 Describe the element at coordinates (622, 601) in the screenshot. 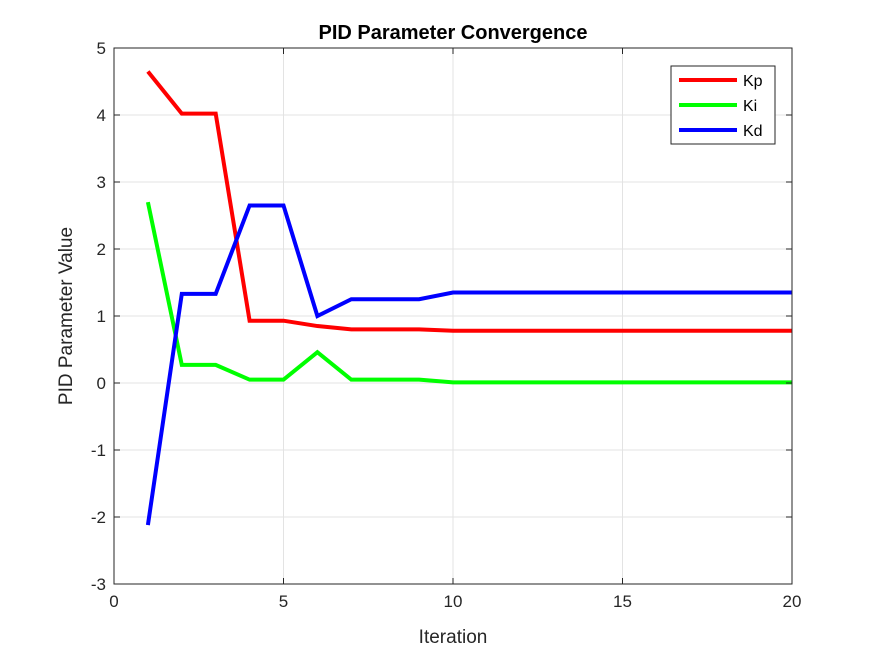

I see `x-tick-label: 15` at that location.